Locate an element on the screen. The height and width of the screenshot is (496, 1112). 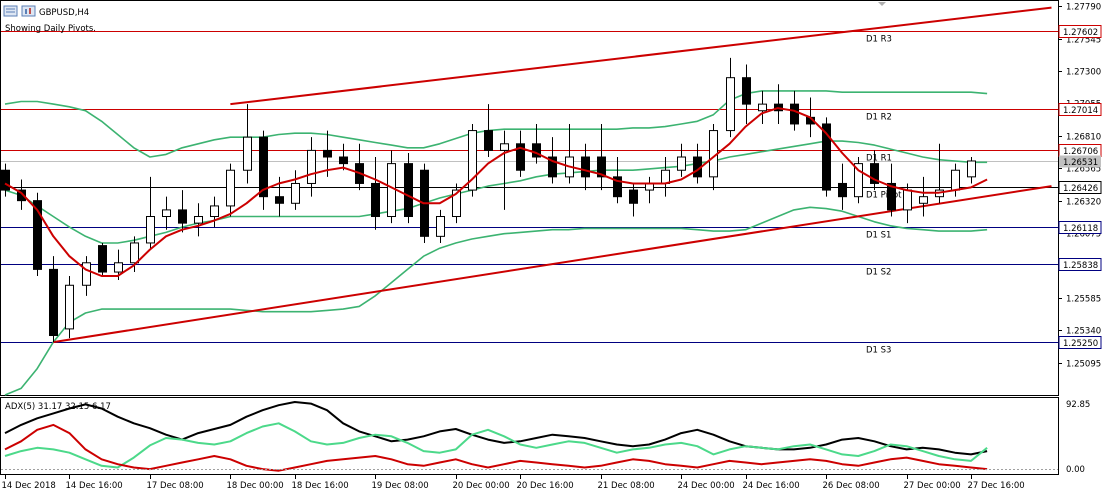
price-tick-label: 1.26810 is located at coordinates (1083, 138).